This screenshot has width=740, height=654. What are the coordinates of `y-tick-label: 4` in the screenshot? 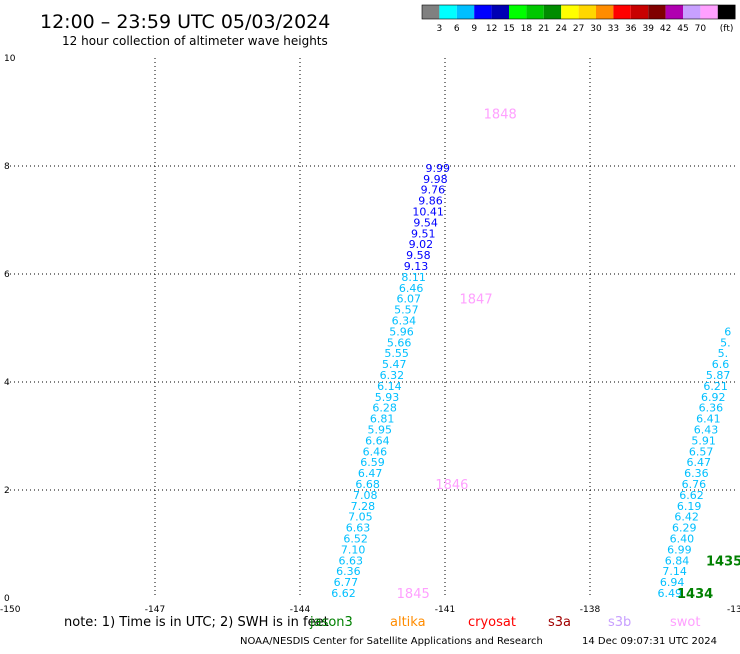 It's located at (7, 383).